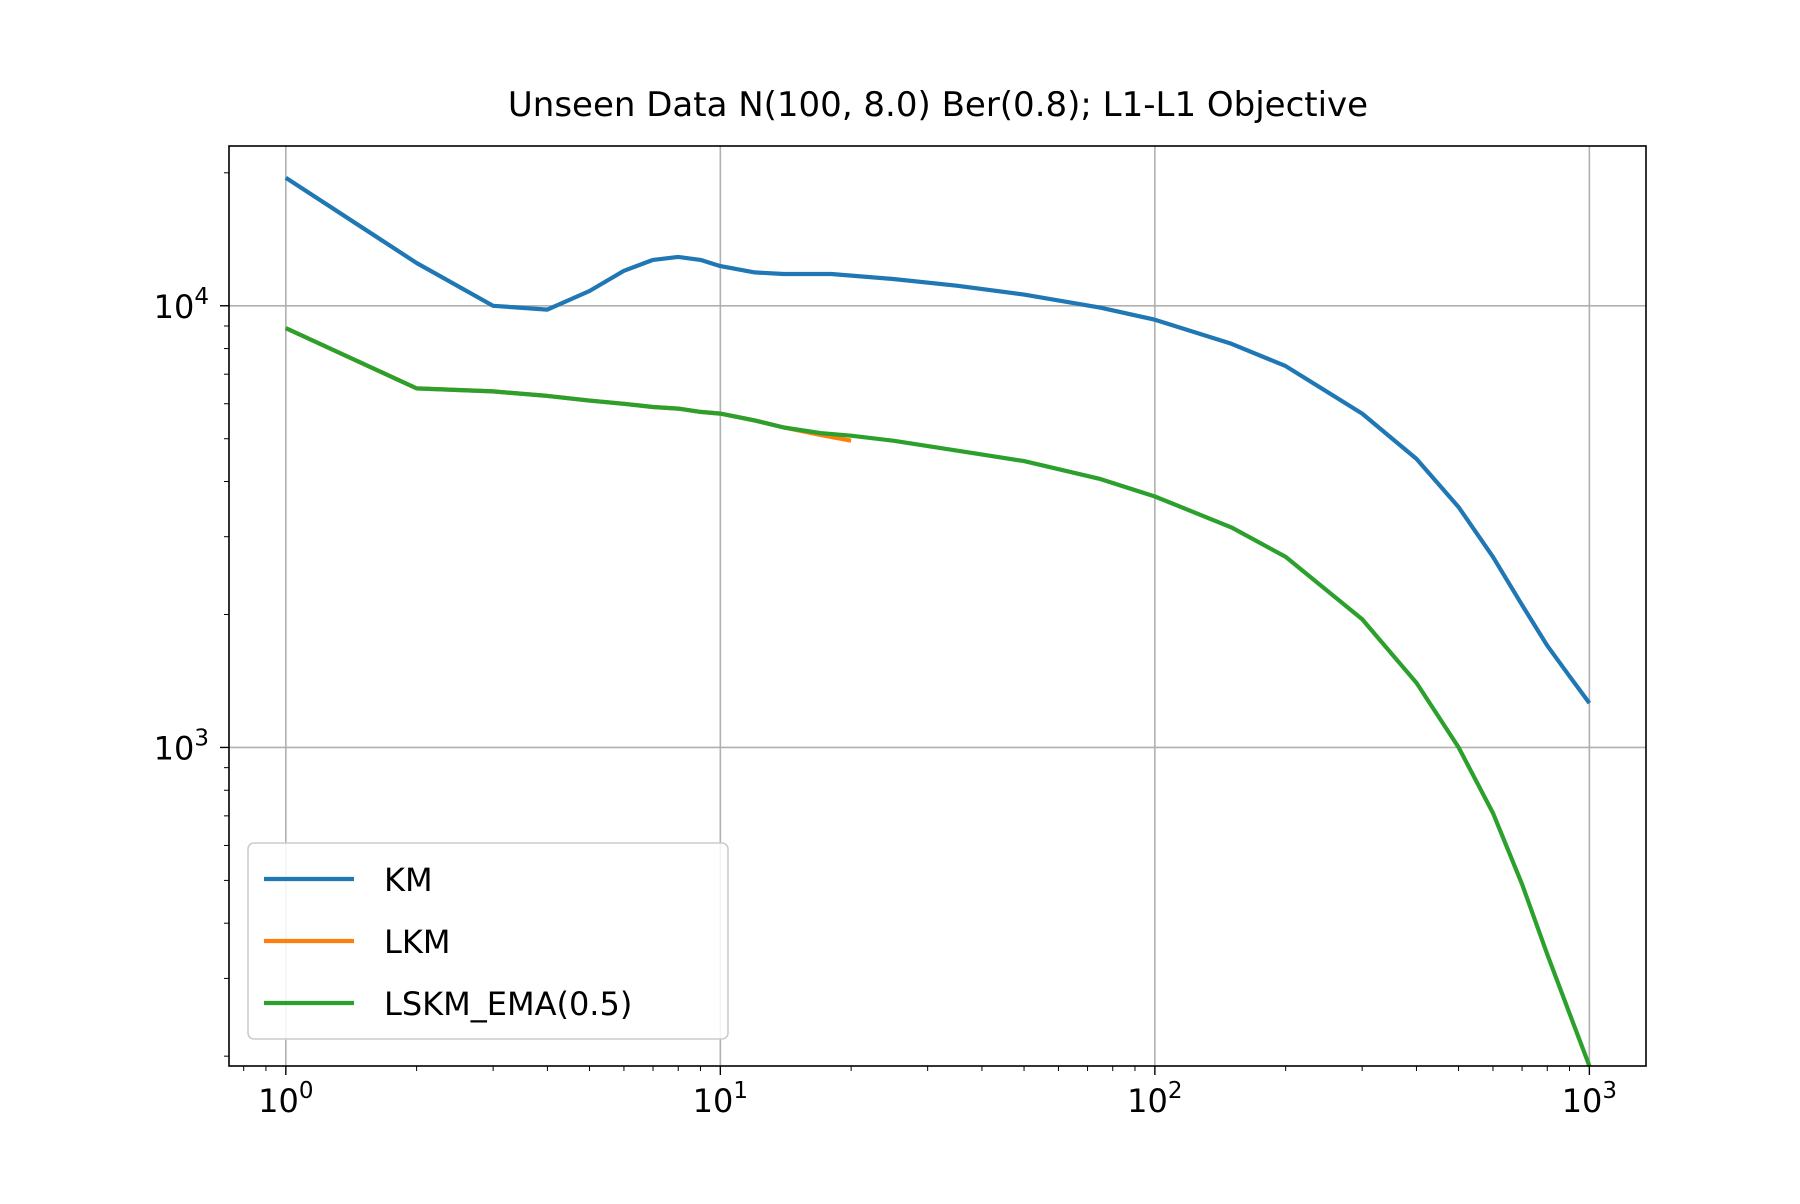 The width and height of the screenshot is (1800, 1204). I want to click on legend-label-km: KM, so click(408, 880).